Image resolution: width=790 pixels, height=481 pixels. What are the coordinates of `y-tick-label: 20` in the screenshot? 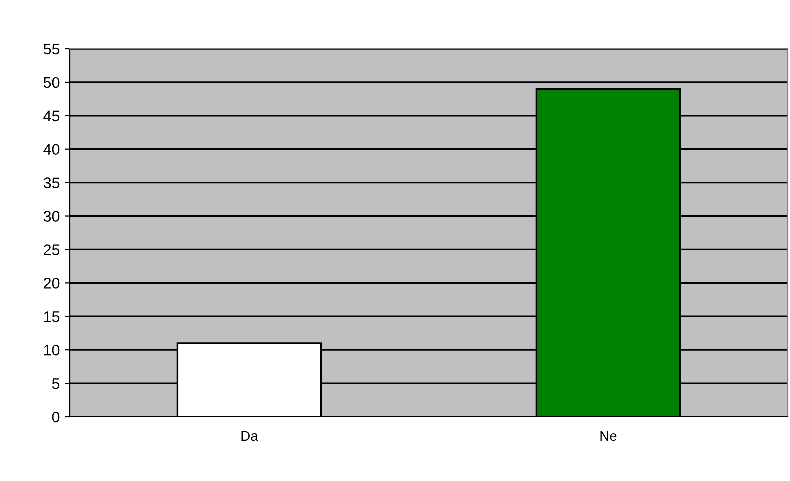 It's located at (52, 283).